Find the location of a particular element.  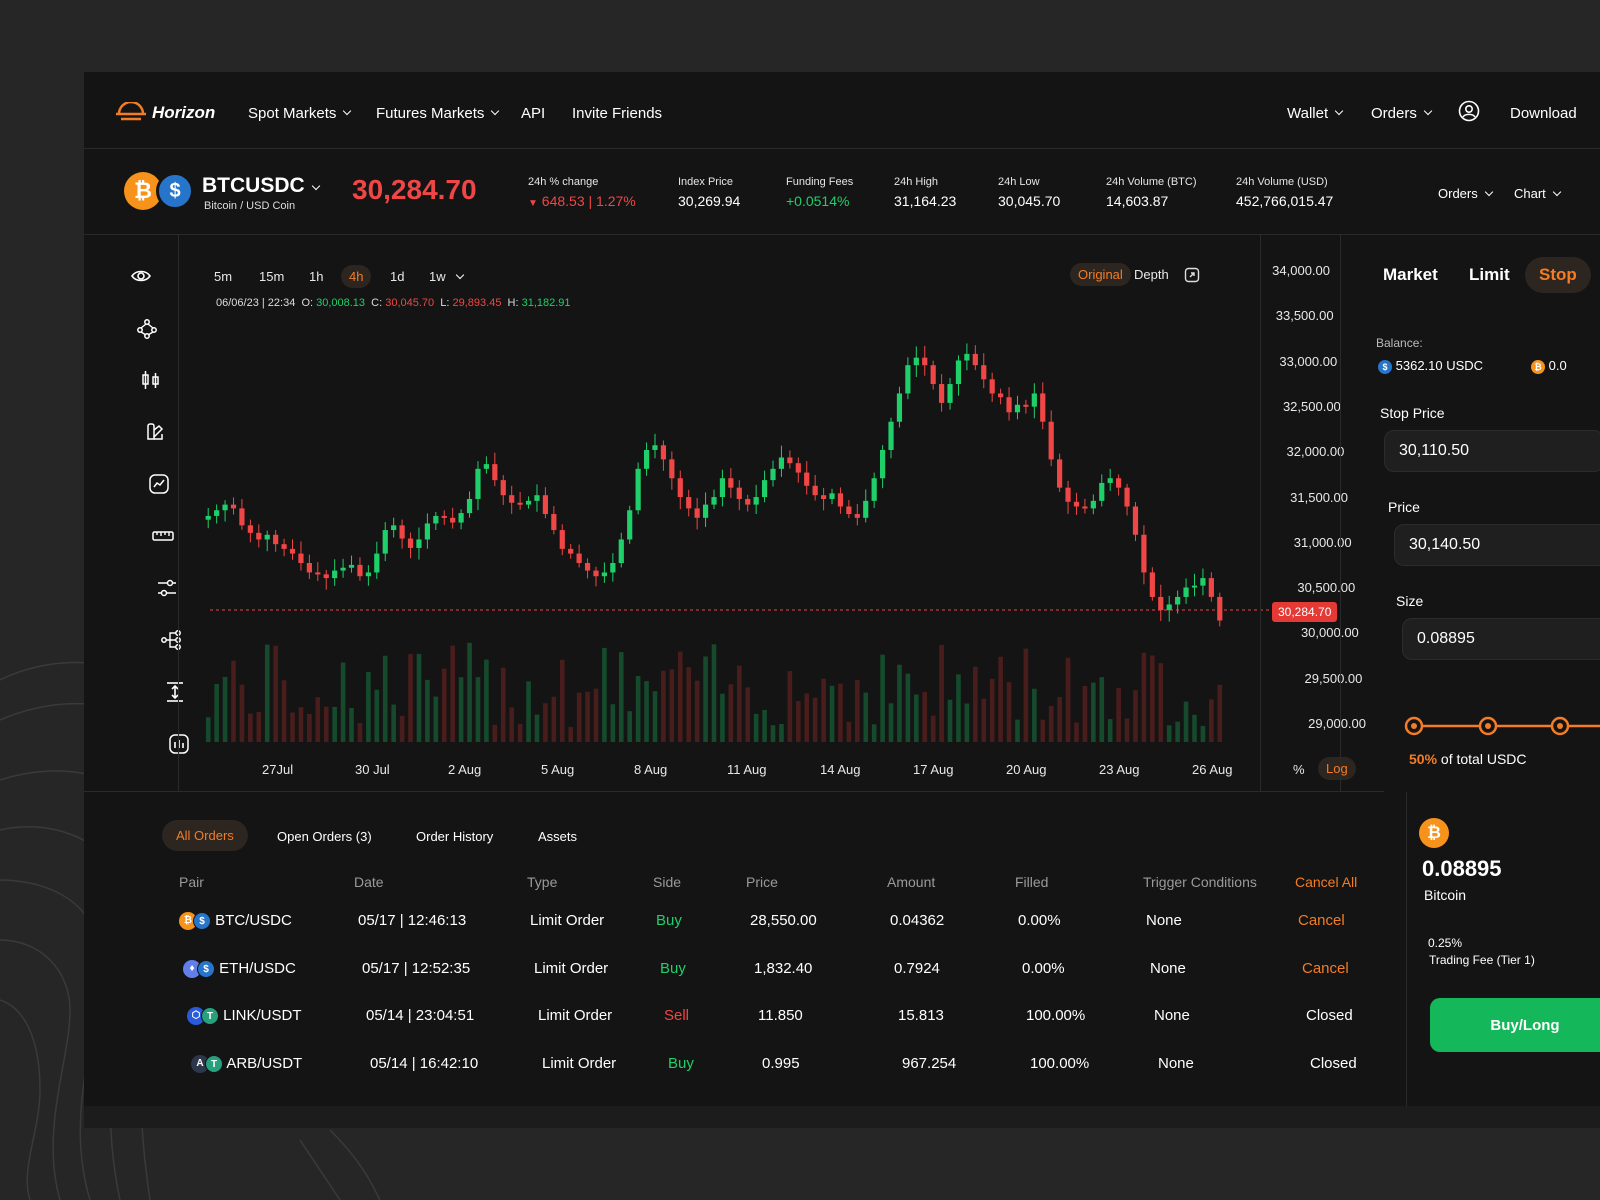

chart-toggle: Chart is located at coordinates (1537, 193).